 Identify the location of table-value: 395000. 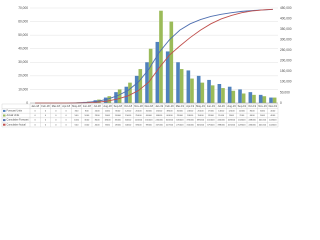
(201, 121).